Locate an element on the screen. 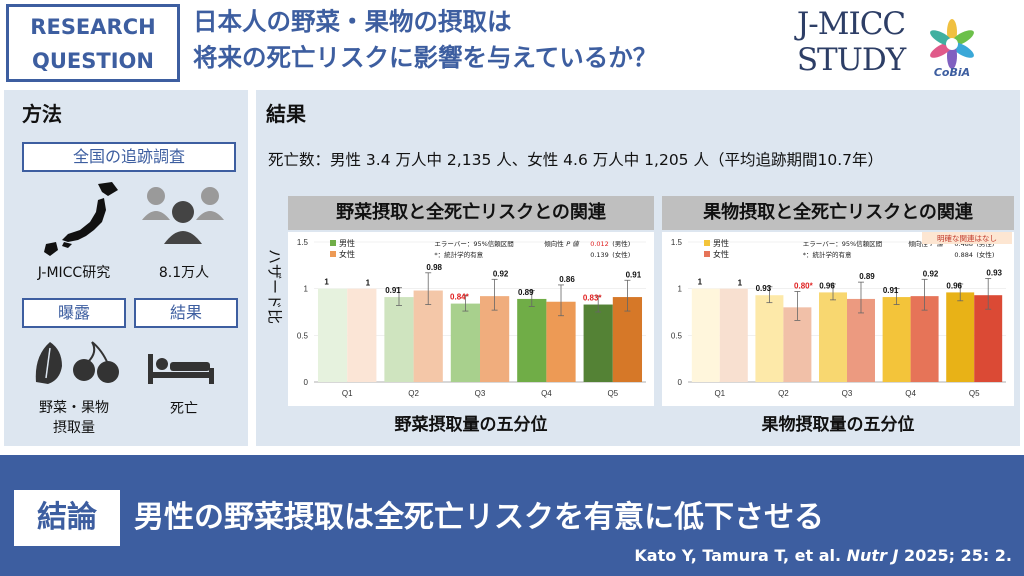 The image size is (1024, 576). conclusion-text: 男性の野菜摂取は全死亡リスクを有意に低下させる is located at coordinates (479, 517).